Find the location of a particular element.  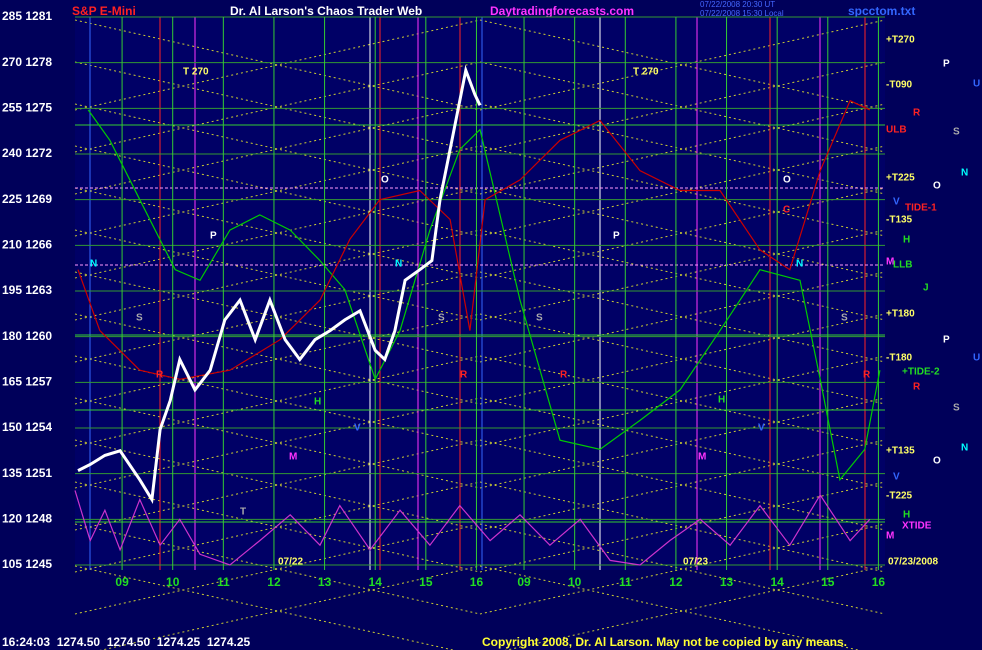

right-label: +TIDE-2 is located at coordinates (921, 372).